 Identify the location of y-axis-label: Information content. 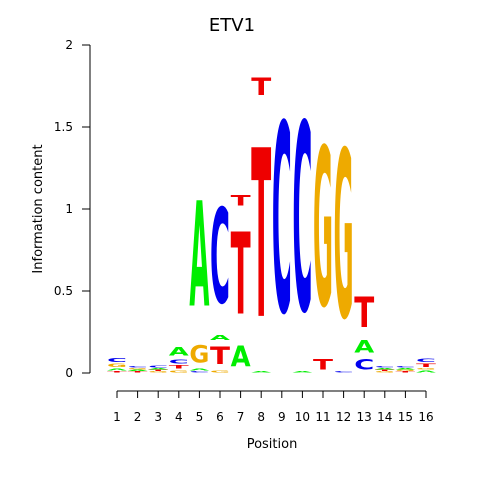
(38, 208).